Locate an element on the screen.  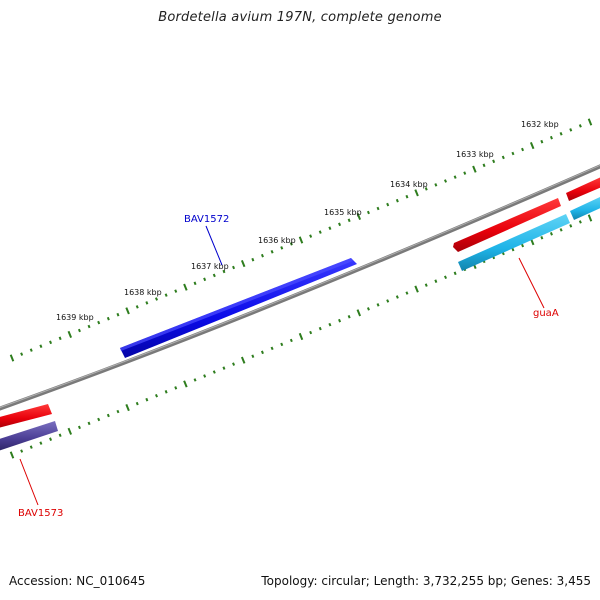
label-guaA: guaA is located at coordinates (546, 313).